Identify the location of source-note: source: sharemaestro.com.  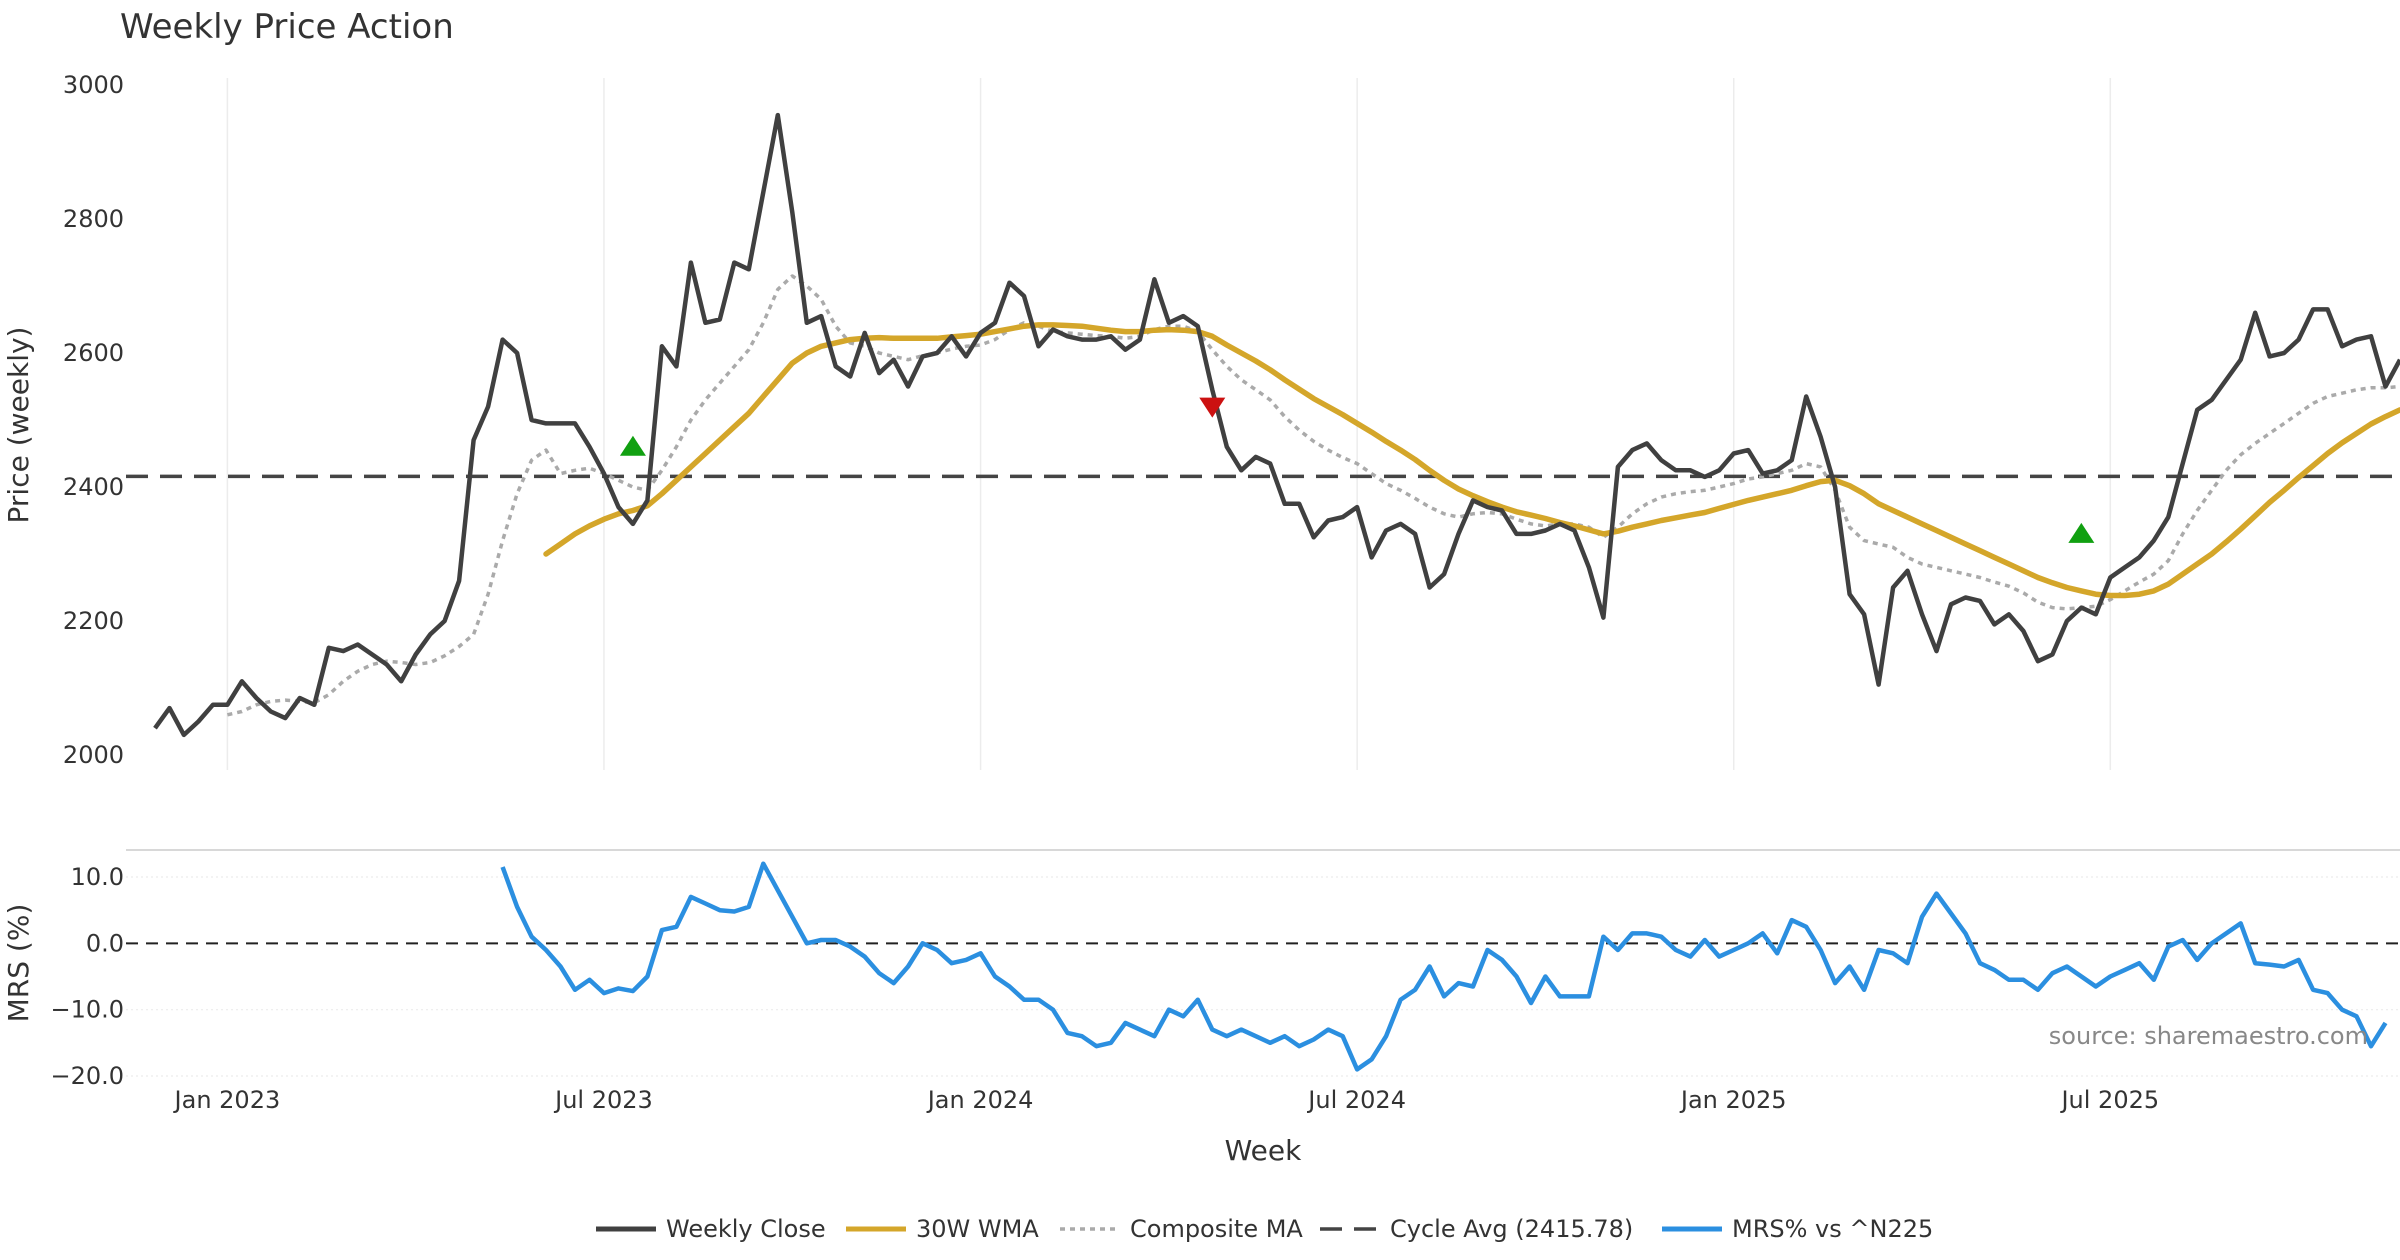
(2208, 1036).